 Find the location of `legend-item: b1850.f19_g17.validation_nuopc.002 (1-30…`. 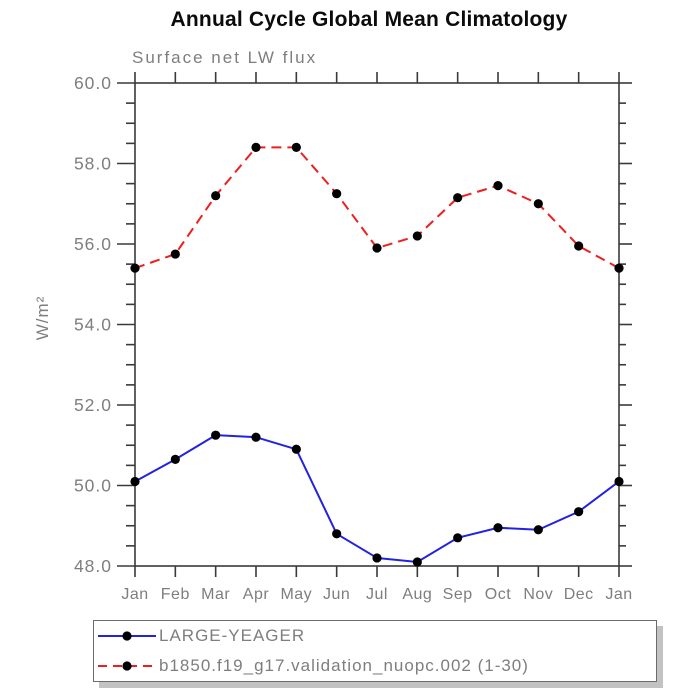

legend-item: b1850.f19_g17.validation_nuopc.002 (1-30… is located at coordinates (375, 666).